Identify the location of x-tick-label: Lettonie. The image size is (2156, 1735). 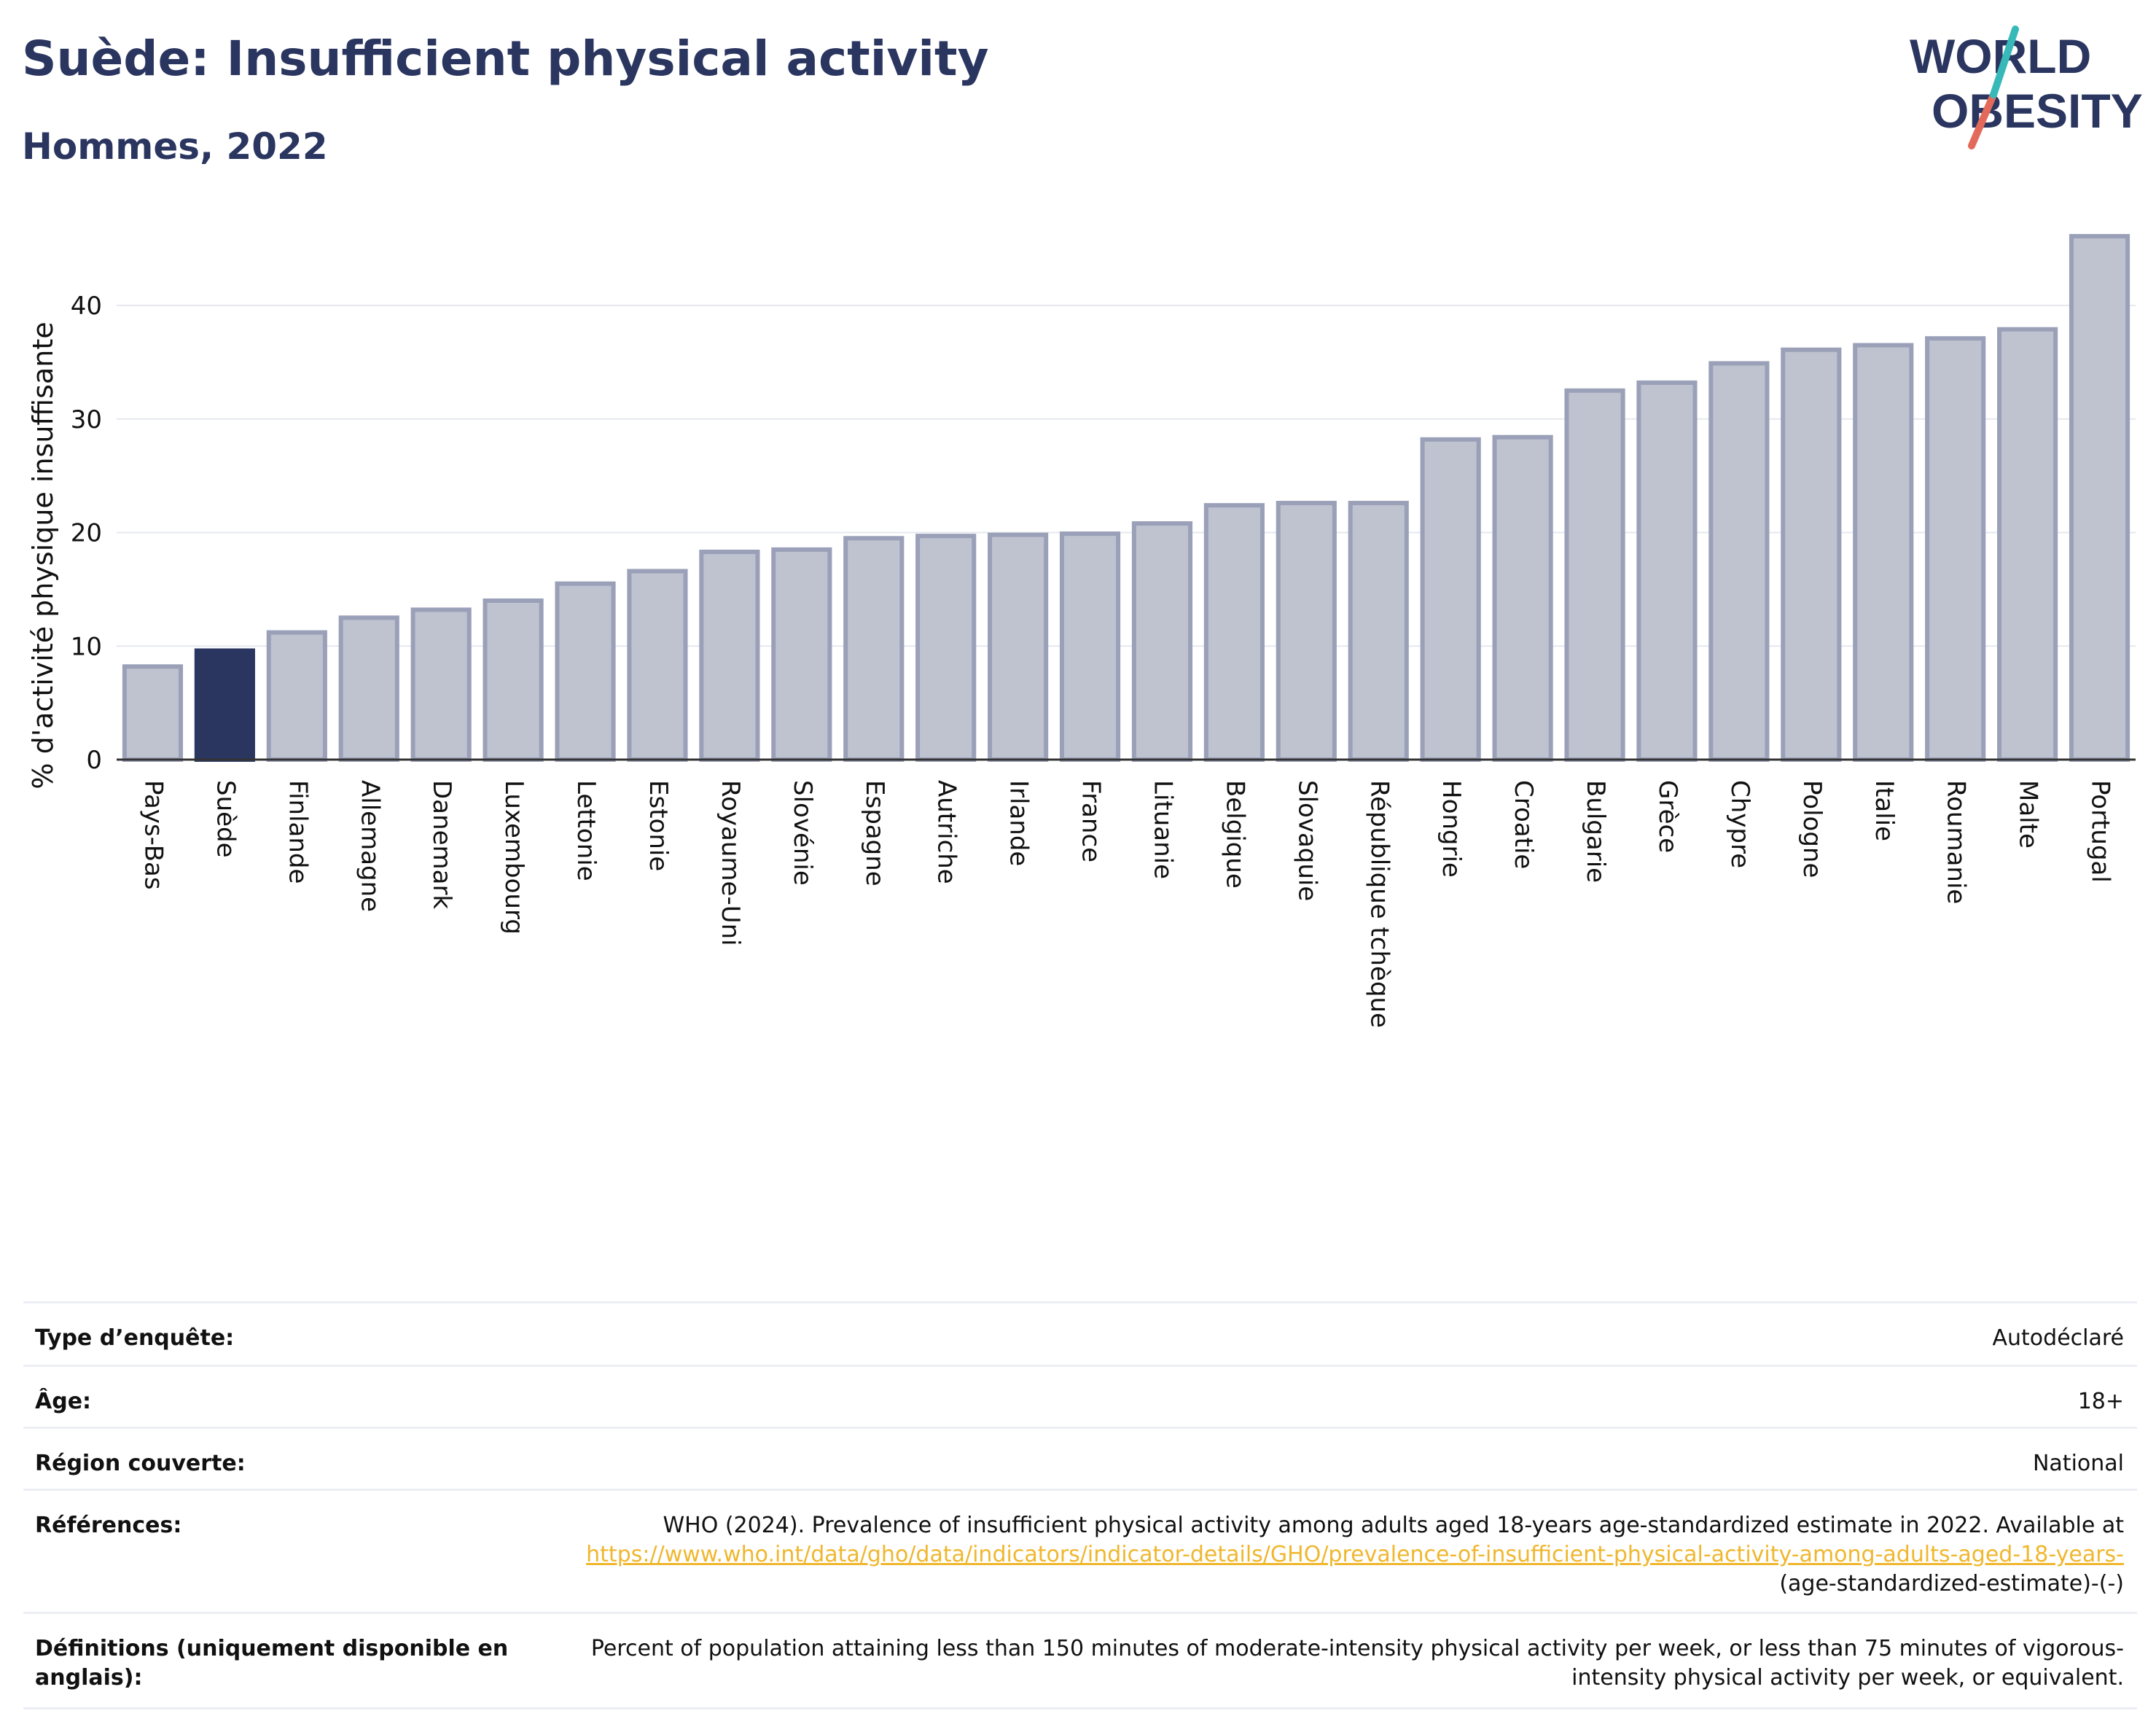
(586, 830).